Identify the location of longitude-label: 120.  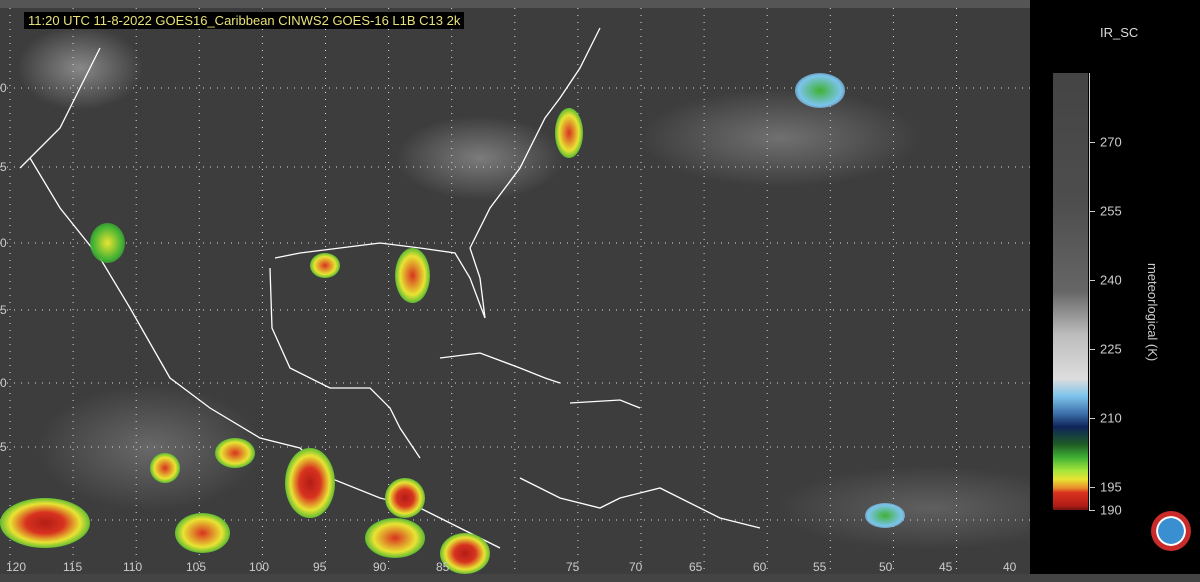
(16, 567).